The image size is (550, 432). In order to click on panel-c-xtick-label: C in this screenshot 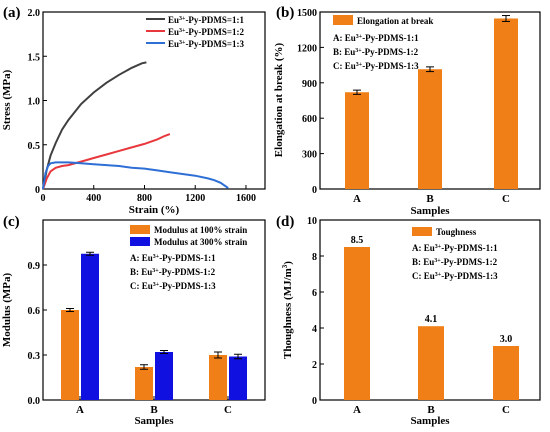, I will do `click(228, 410)`.